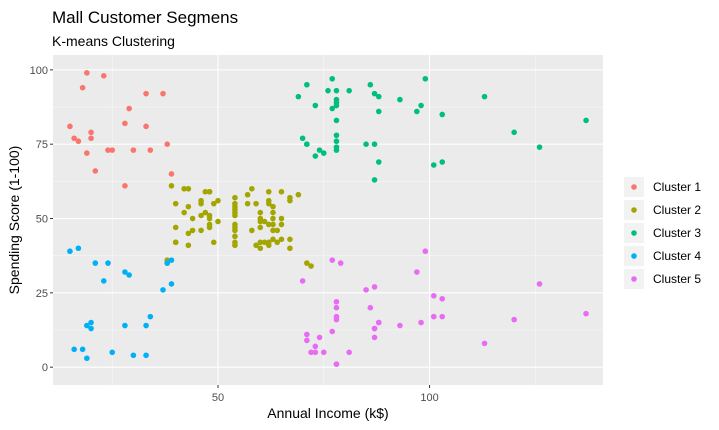  What do you see at coordinates (145, 17) in the screenshot?
I see `chart-title: Mall Customer Segmens` at bounding box center [145, 17].